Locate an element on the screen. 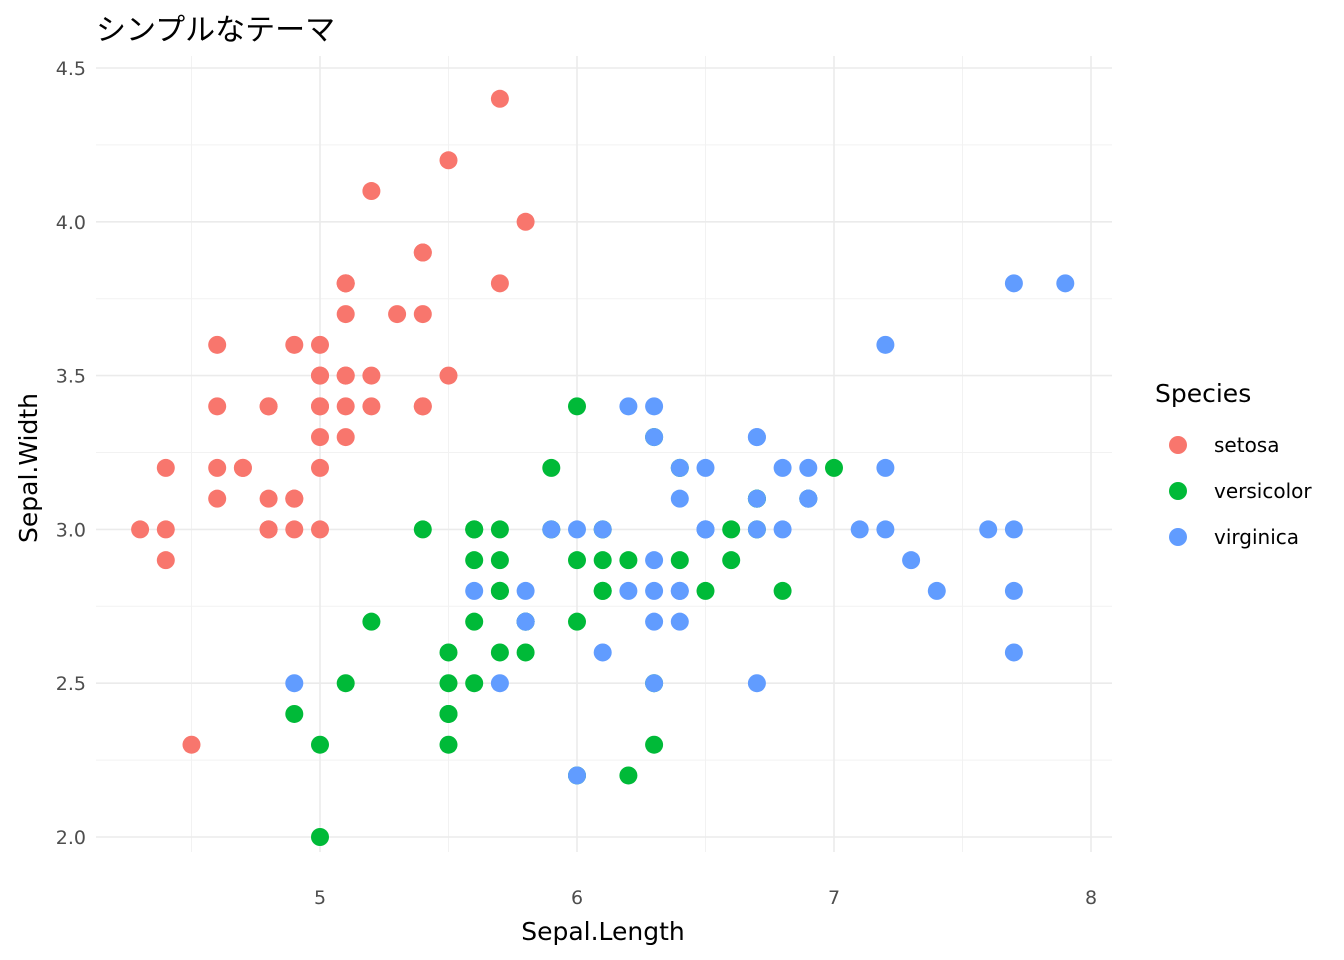 The height and width of the screenshot is (960, 1344). legend-label-virginica: virginica is located at coordinates (1256, 537).